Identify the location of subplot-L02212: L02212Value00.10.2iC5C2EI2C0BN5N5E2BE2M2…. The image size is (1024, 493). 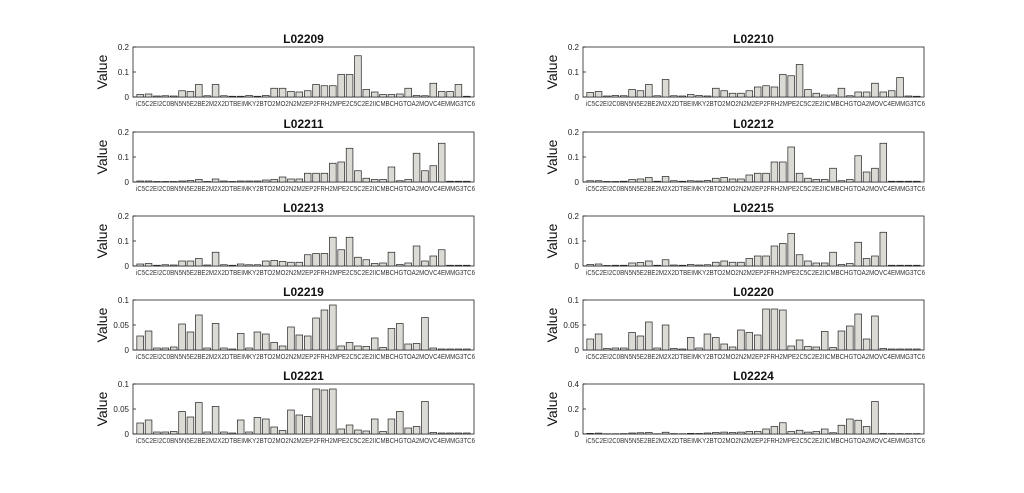
(734, 155).